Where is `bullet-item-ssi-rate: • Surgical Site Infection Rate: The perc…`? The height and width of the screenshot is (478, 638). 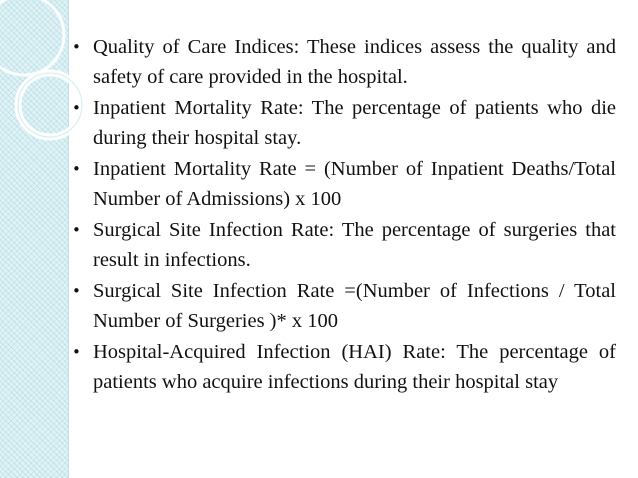 bullet-item-ssi-rate: • Surgical Site Infection Rate: The perc… is located at coordinates (343, 245).